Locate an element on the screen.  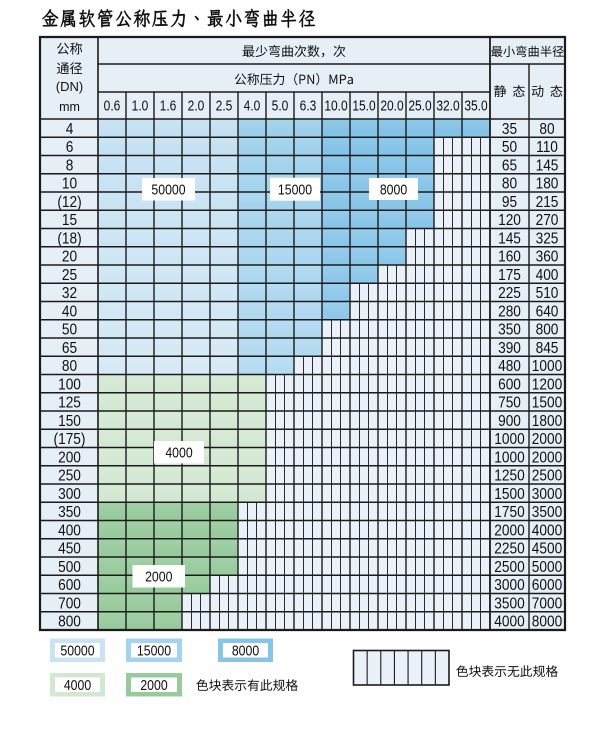
svg-text: 100 is located at coordinates (69, 384).